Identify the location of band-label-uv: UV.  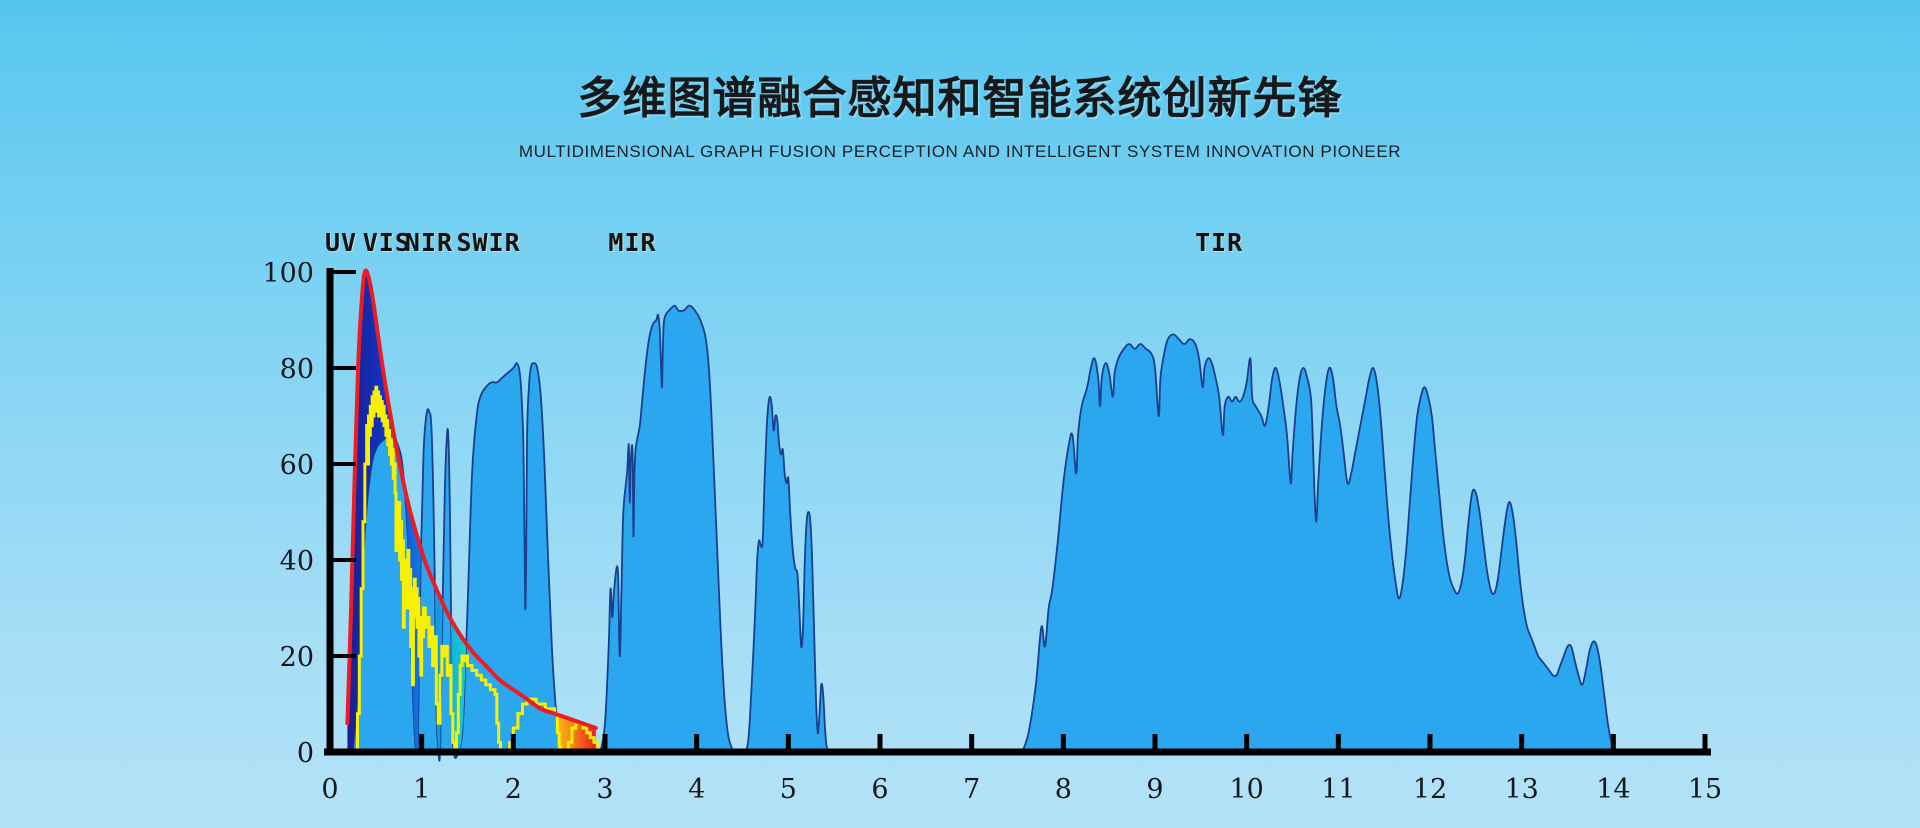
(341, 242).